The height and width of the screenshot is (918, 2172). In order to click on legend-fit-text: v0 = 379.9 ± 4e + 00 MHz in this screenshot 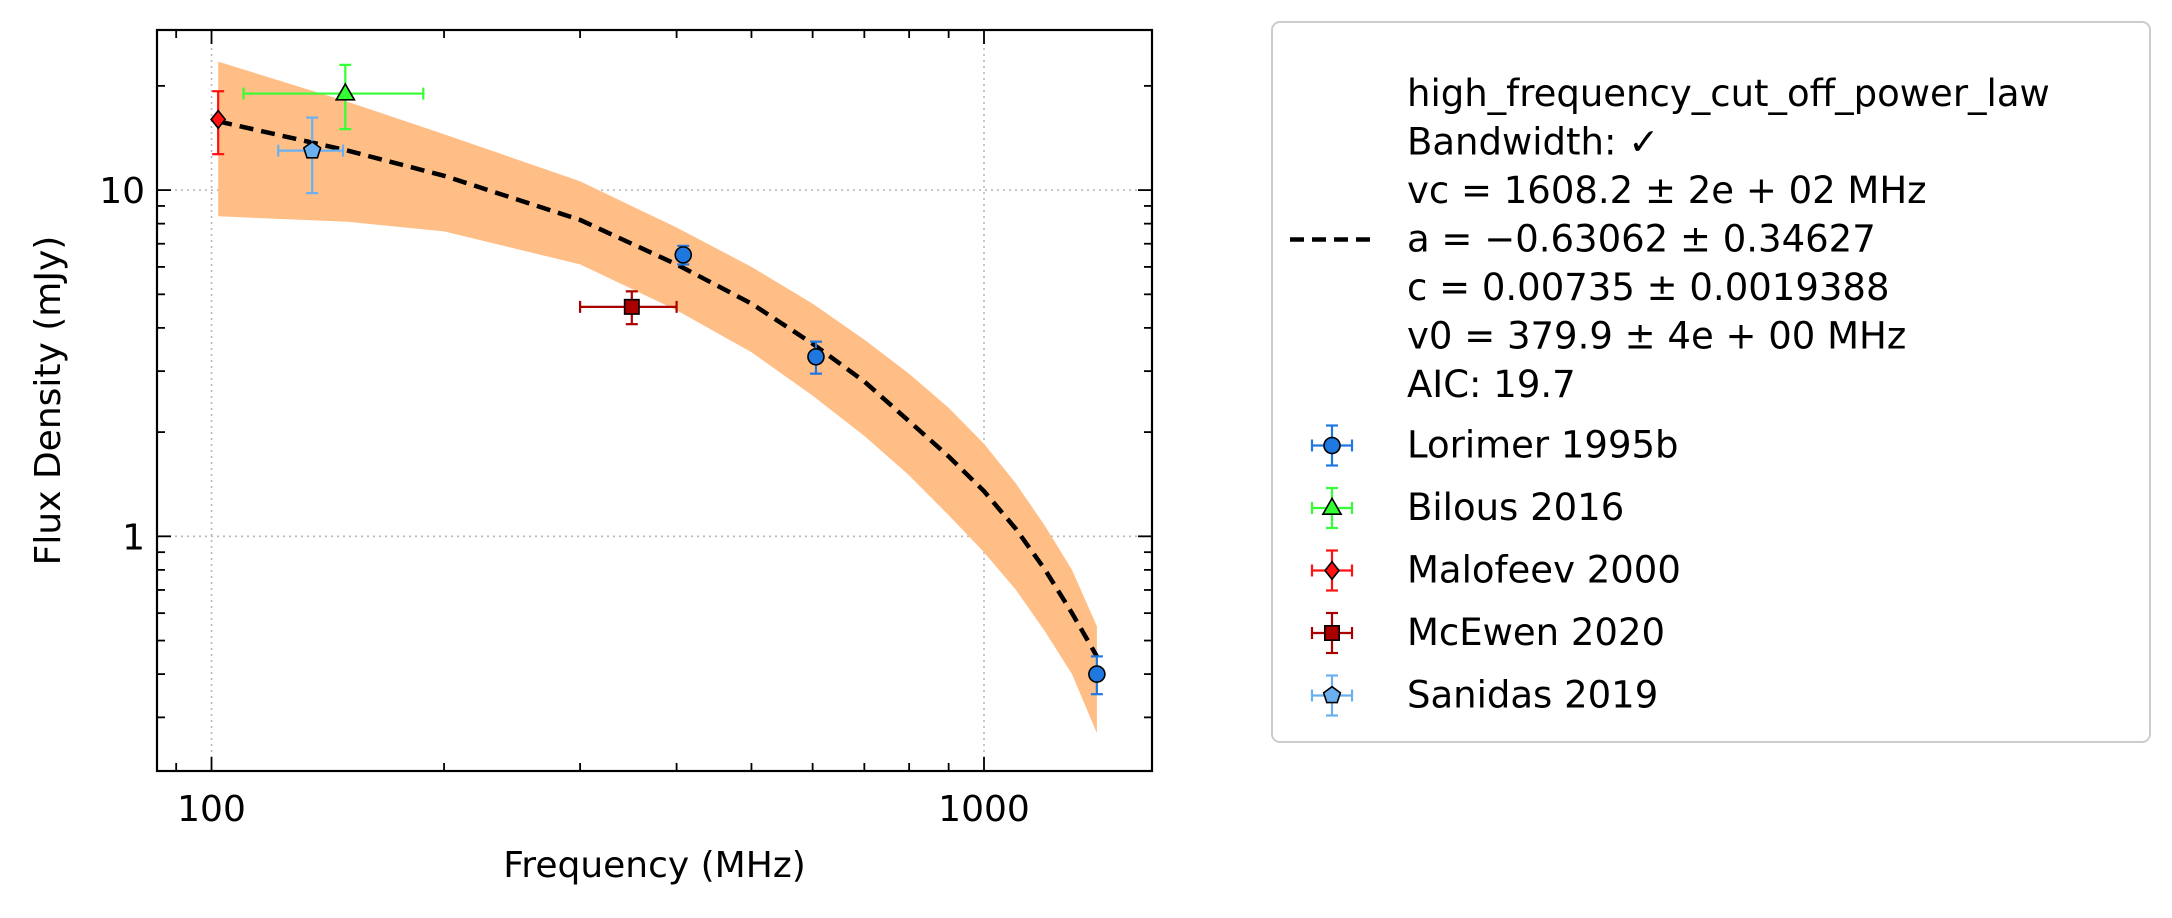, I will do `click(1656, 336)`.